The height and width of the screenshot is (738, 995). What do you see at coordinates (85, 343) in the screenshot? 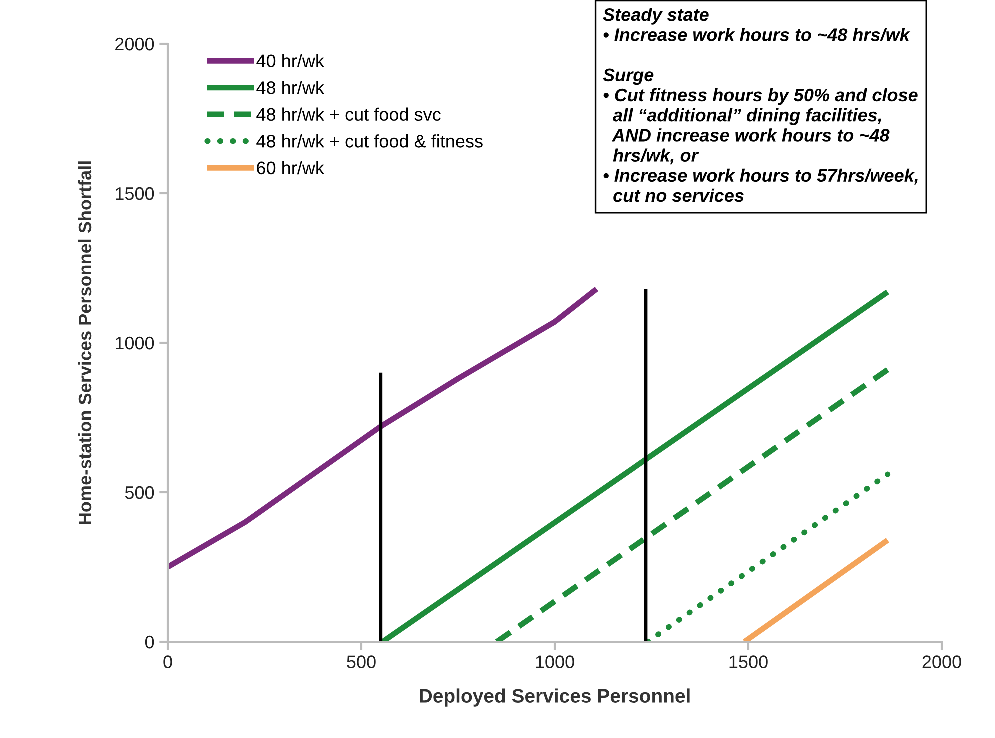
I see `y-axis-title: Home-station Services Personnel Shortfall` at bounding box center [85, 343].